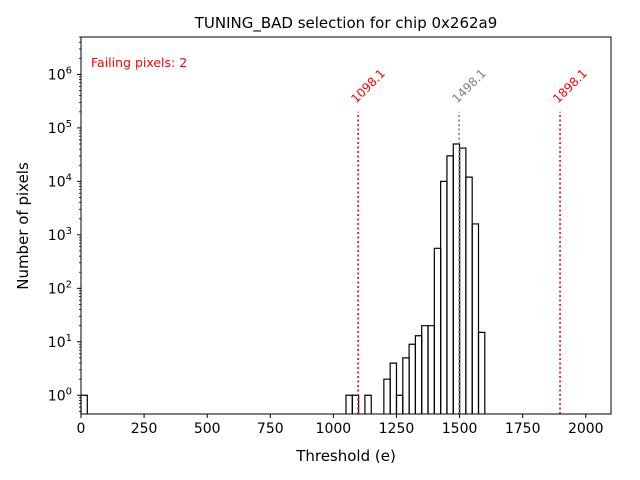 The width and height of the screenshot is (640, 480). What do you see at coordinates (460, 429) in the screenshot?
I see `x-tick-label: 1500` at bounding box center [460, 429].